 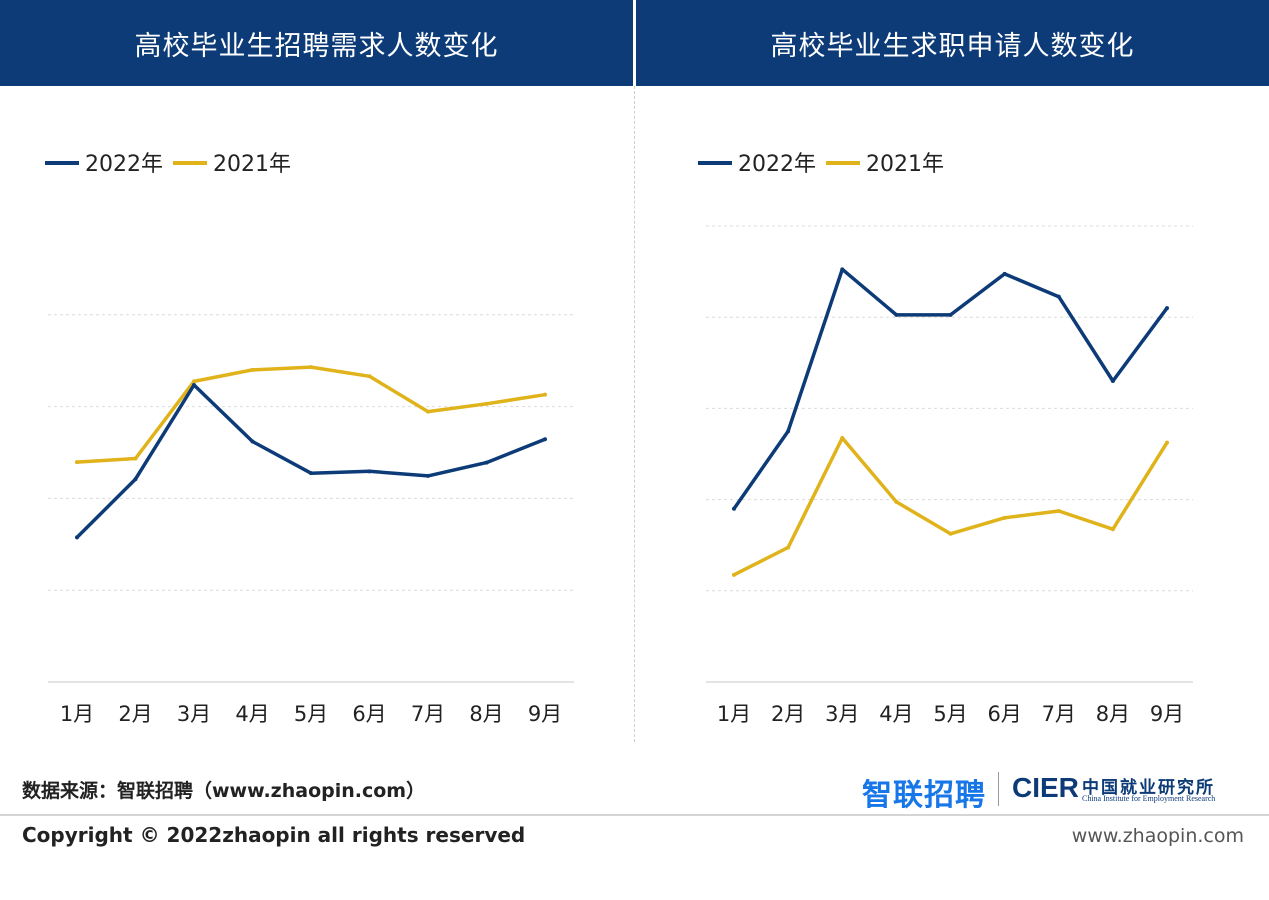 I want to click on footer-divider, so click(x=634, y=815).